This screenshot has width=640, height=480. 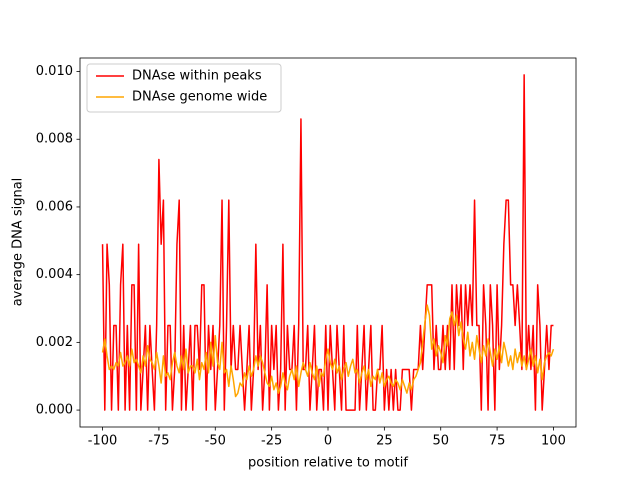 I want to click on x-tick-label: 50, so click(x=440, y=441).